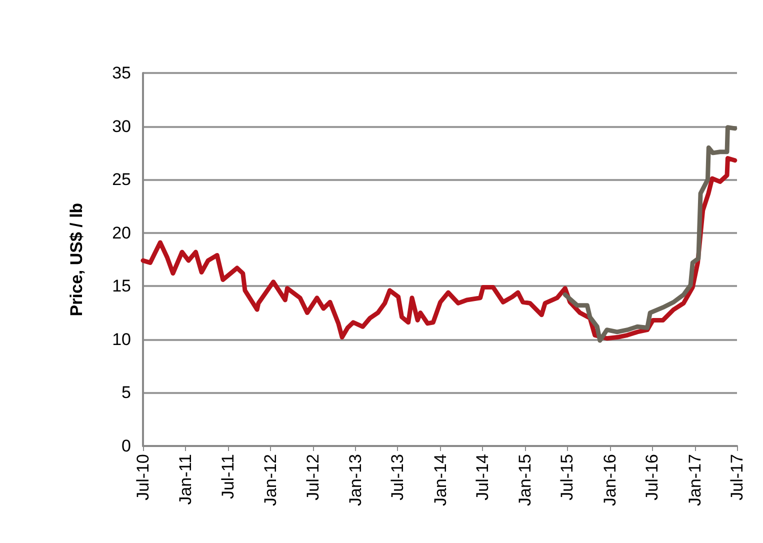 This screenshot has height=543, width=763. I want to click on x-tick-label: Jan-11, so click(186, 479).